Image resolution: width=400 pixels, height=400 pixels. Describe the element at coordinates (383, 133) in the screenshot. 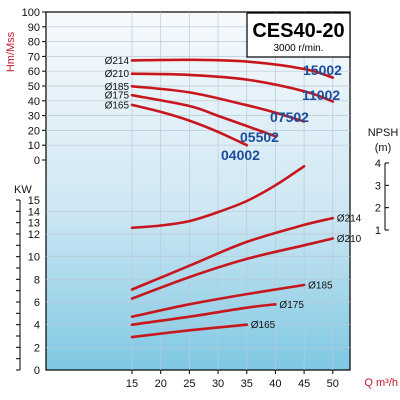

I see `npsh-axis-title: NPSH` at that location.